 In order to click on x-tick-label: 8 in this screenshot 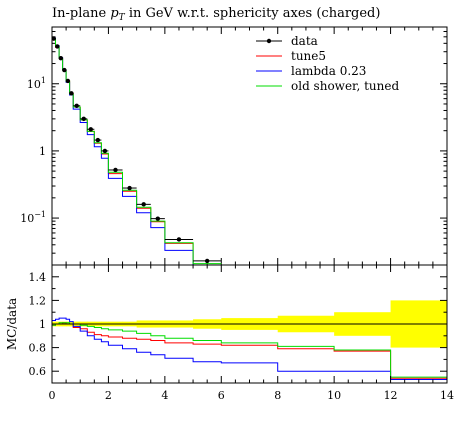, I will do `click(277, 395)`.